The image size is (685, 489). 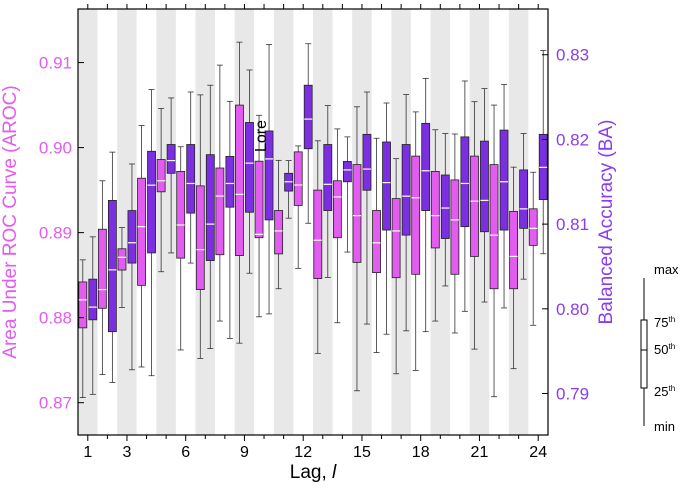 I want to click on right-tick-label: 0.81, so click(x=572, y=224).